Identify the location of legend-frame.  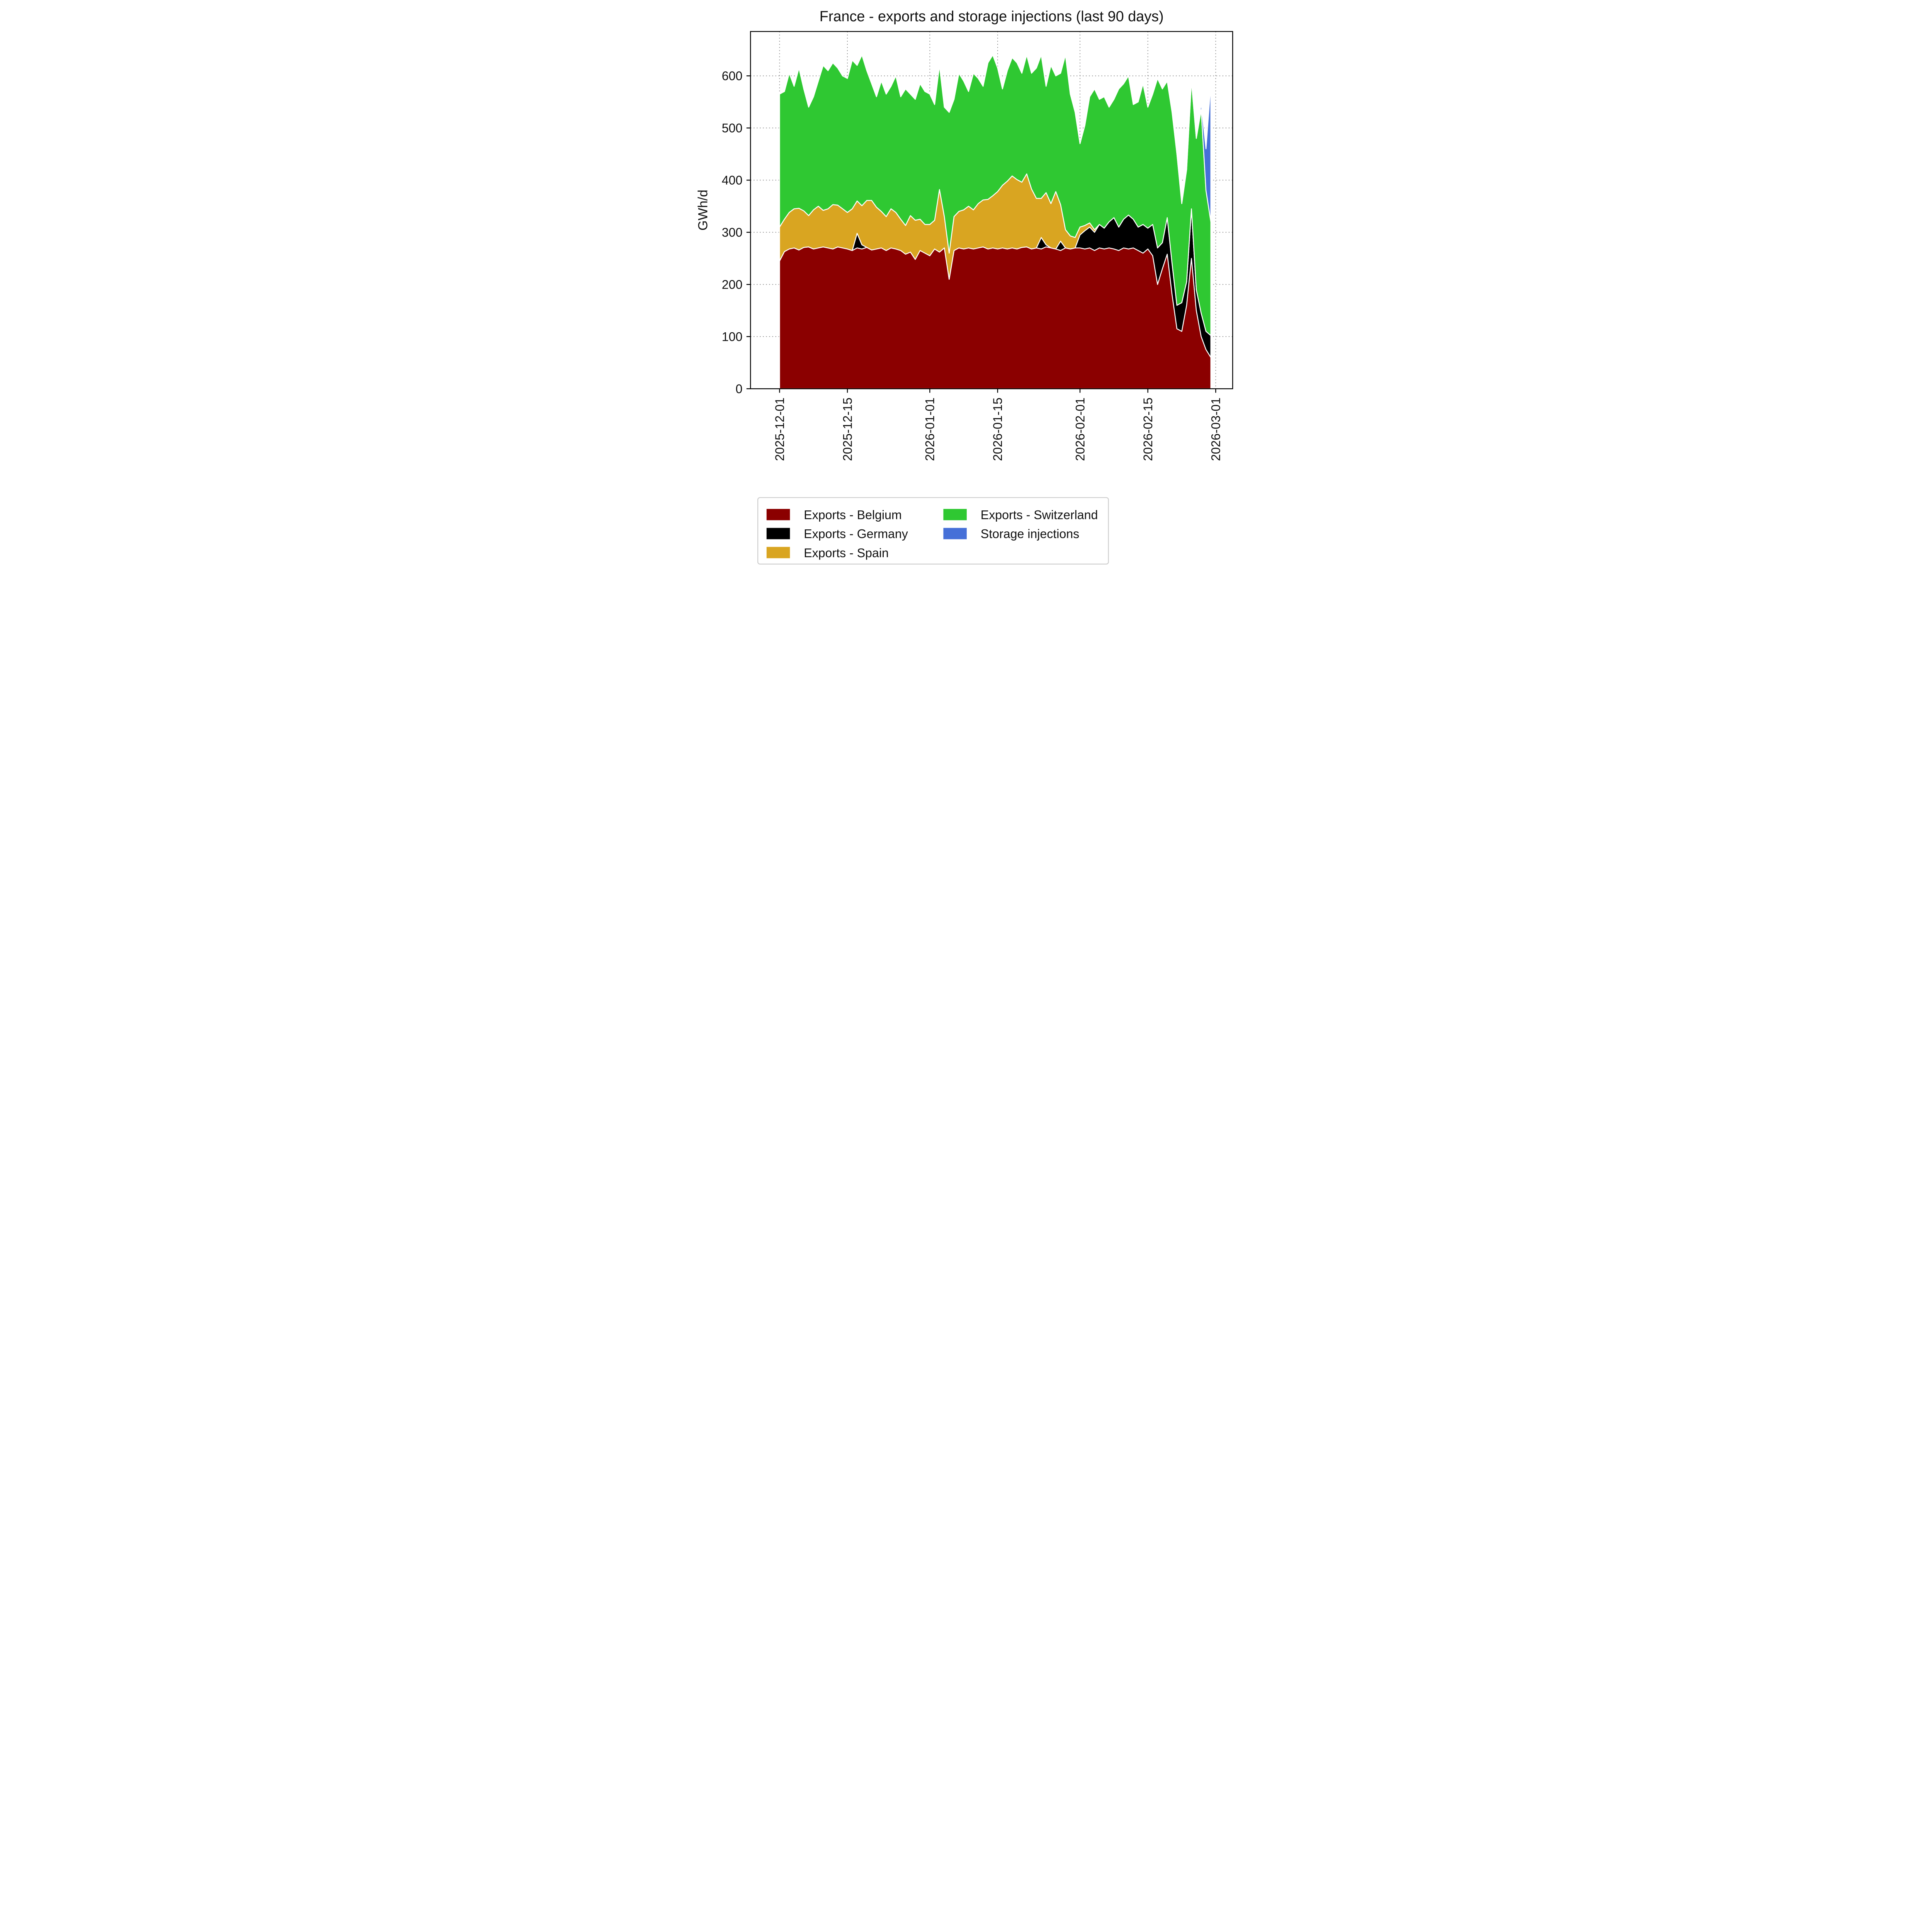
(933, 531).